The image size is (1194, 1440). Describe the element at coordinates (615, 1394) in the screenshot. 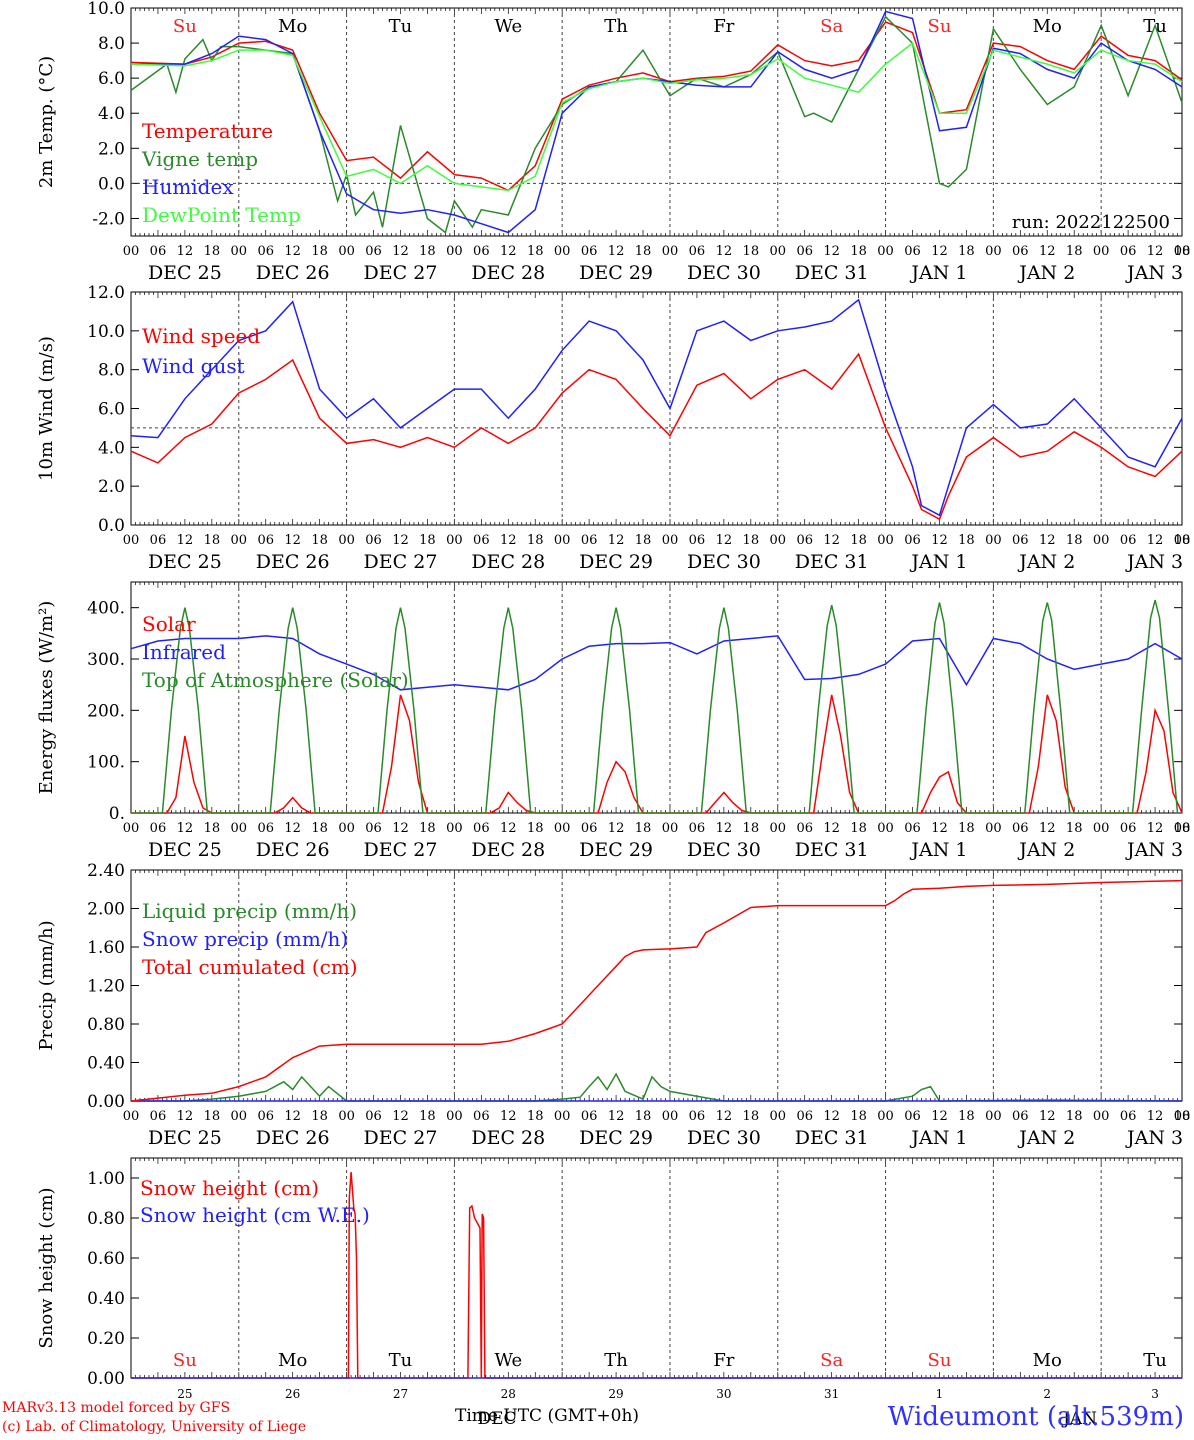

I see `day-number: 29` at that location.